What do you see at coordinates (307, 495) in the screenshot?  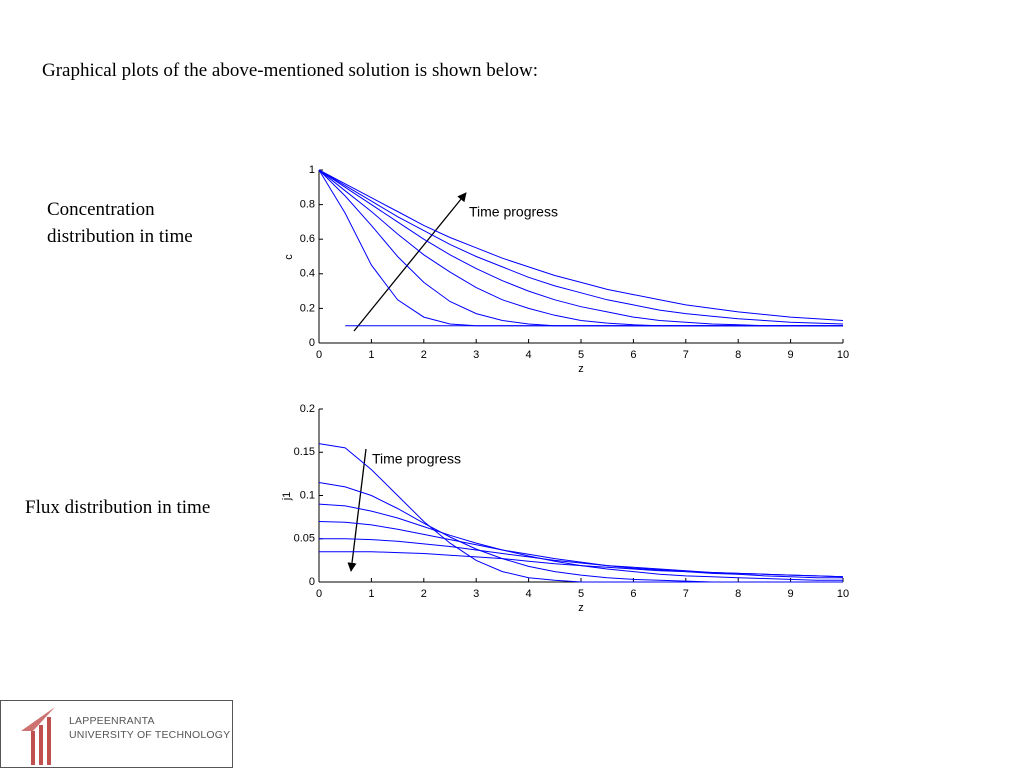 I see `y-tick-label: 0.1` at bounding box center [307, 495].